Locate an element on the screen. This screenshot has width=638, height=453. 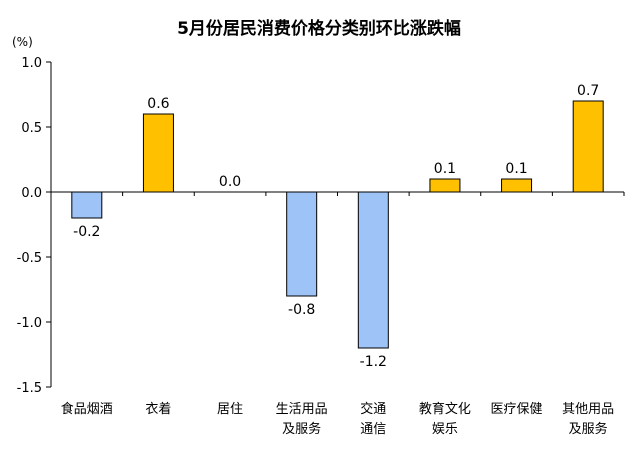
chart-title: 5月份居民消费价格分类别环比涨跌幅 is located at coordinates (319, 28).